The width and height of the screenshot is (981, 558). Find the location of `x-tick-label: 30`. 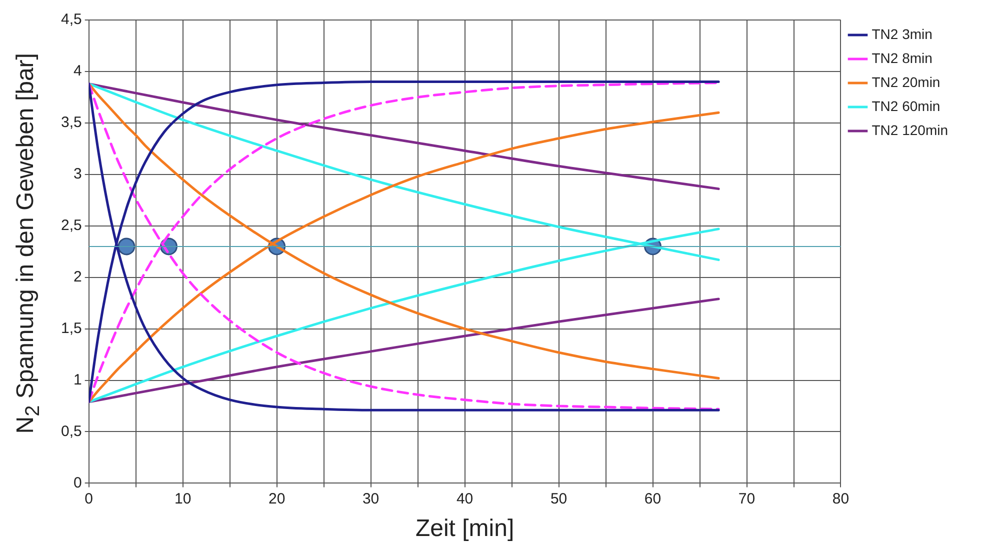

x-tick-label: 30 is located at coordinates (371, 499).